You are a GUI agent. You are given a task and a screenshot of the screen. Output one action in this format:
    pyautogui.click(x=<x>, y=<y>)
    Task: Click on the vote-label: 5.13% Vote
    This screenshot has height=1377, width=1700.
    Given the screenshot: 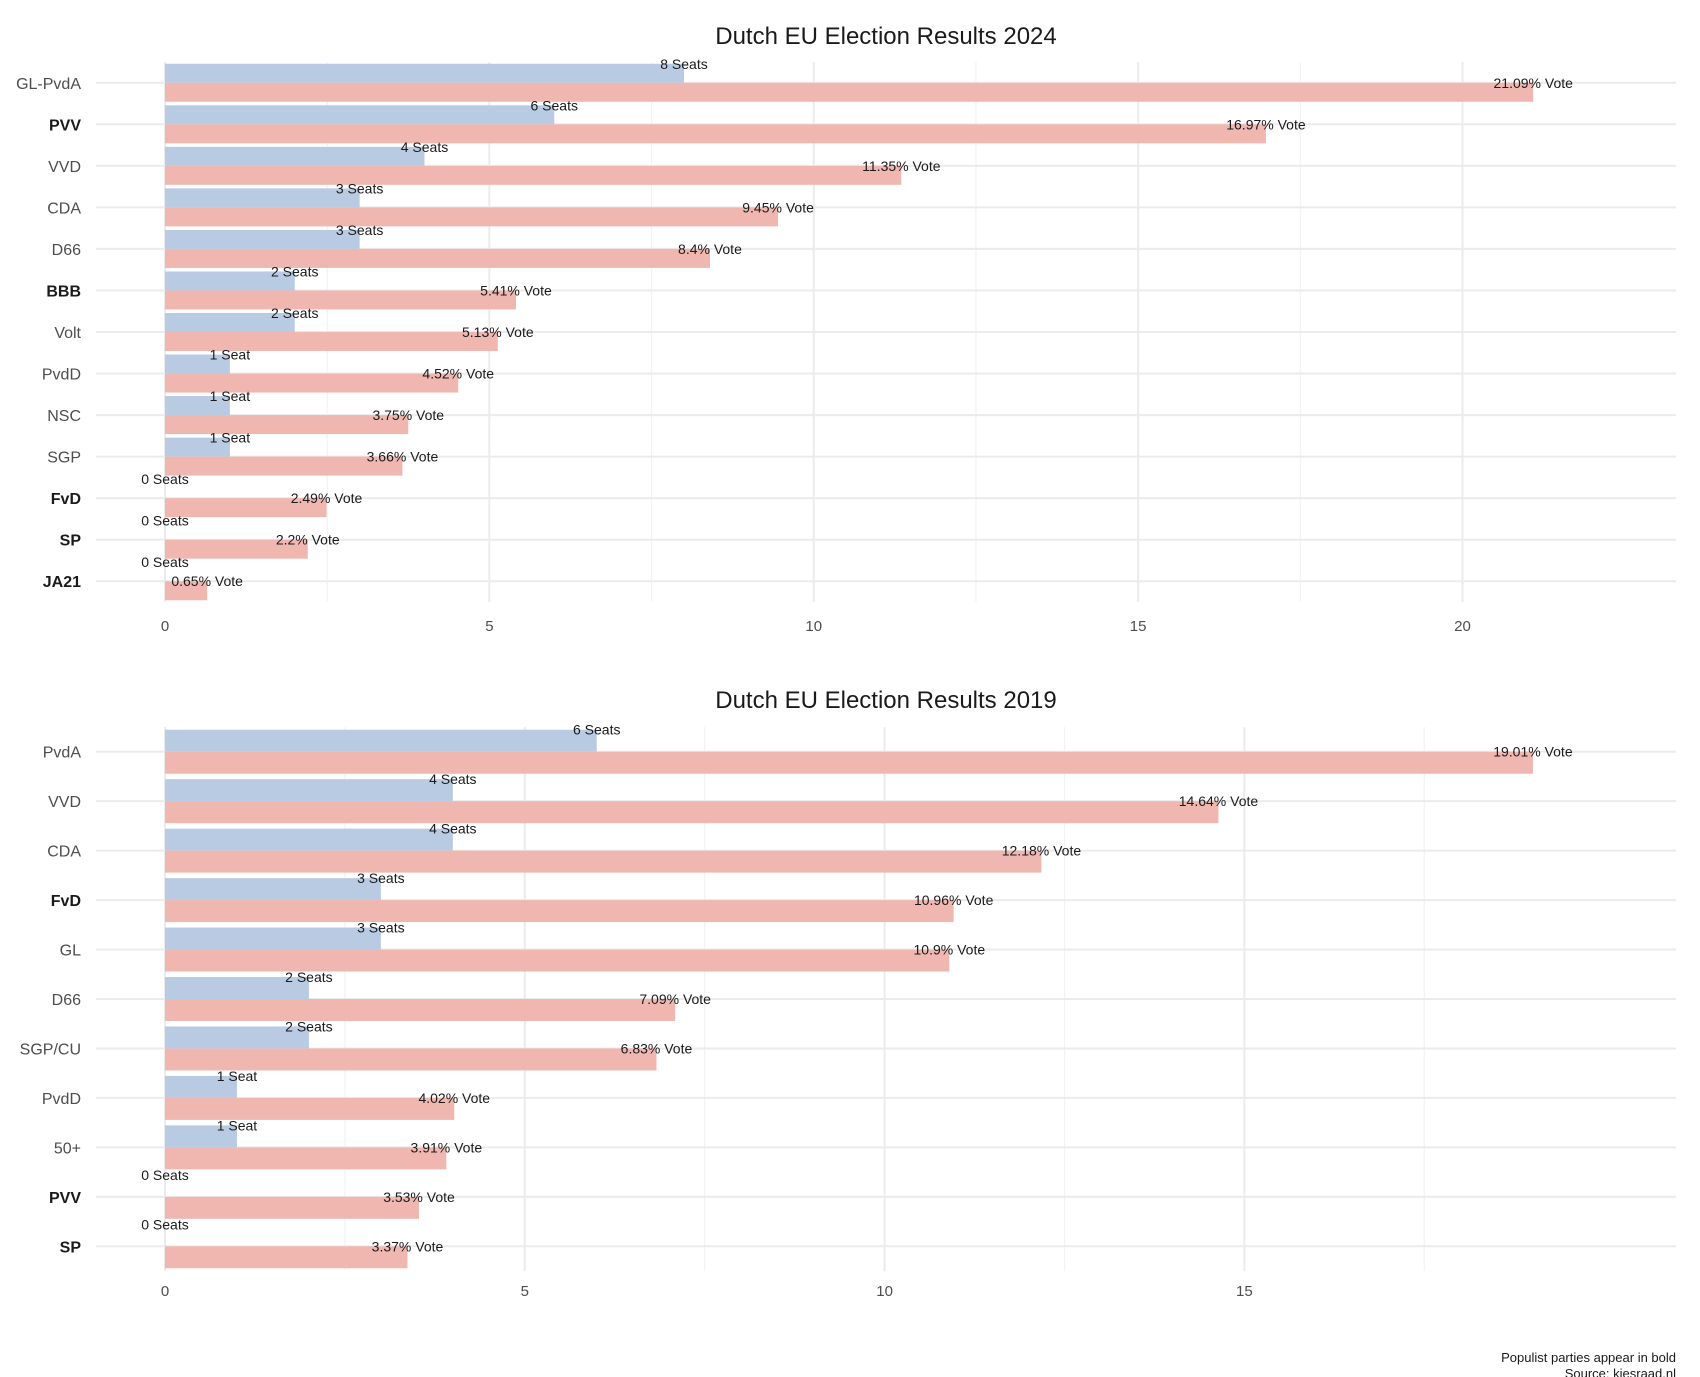 What is the action you would take?
    pyautogui.click(x=498, y=332)
    